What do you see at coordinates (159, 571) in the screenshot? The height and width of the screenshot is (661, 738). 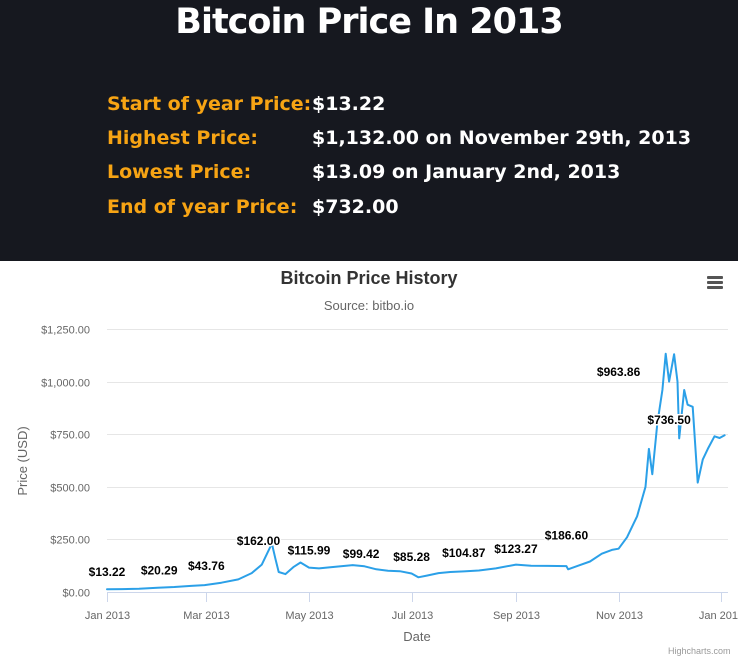 I see `data-label: $20.29` at bounding box center [159, 571].